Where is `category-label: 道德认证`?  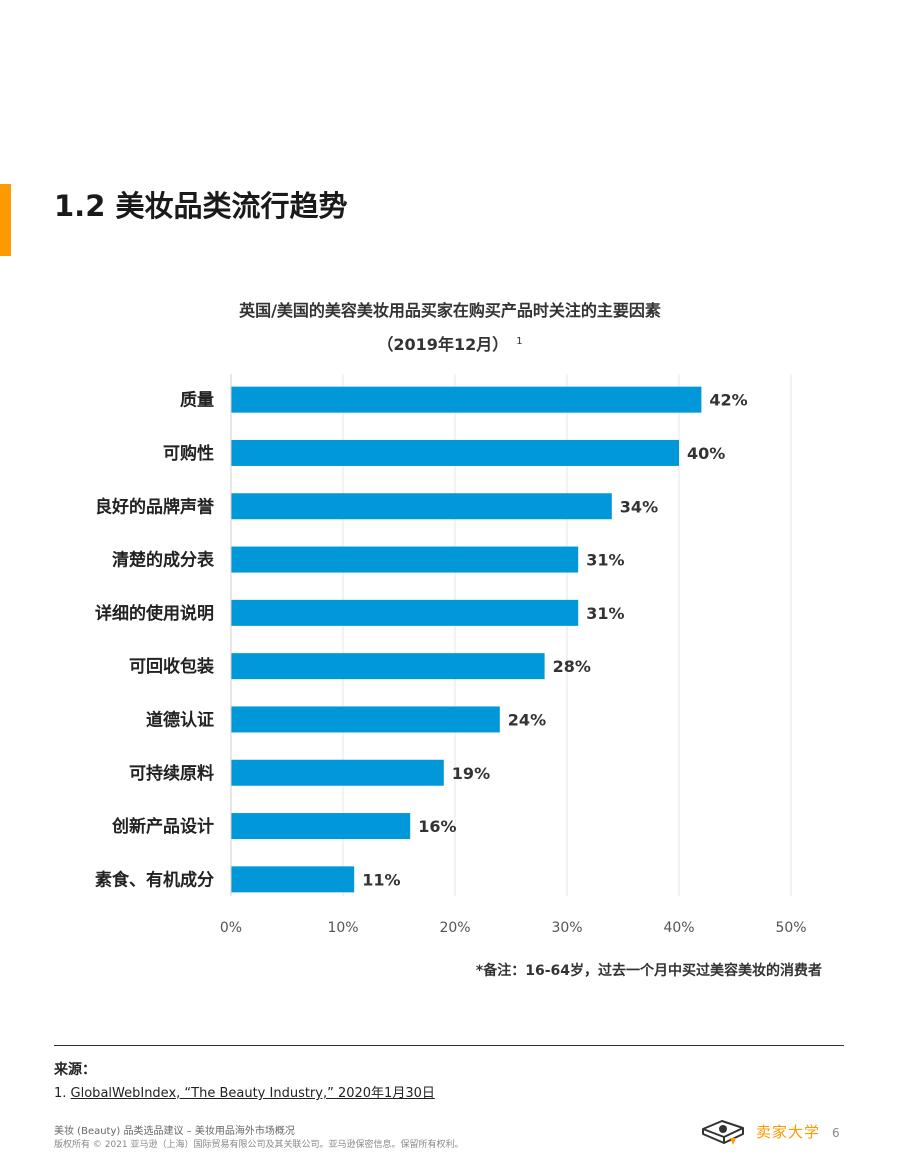 category-label: 道德认证 is located at coordinates (180, 719).